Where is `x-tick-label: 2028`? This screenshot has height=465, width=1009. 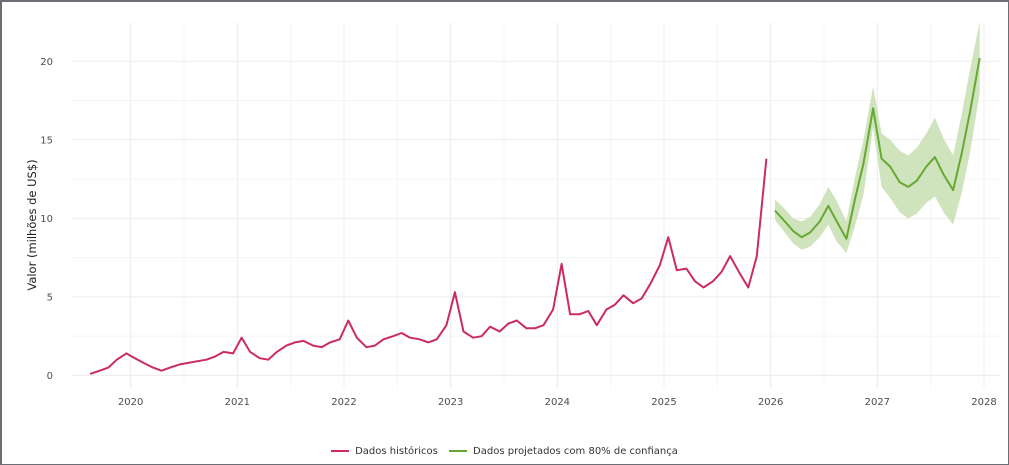 x-tick-label: 2028 is located at coordinates (983, 402).